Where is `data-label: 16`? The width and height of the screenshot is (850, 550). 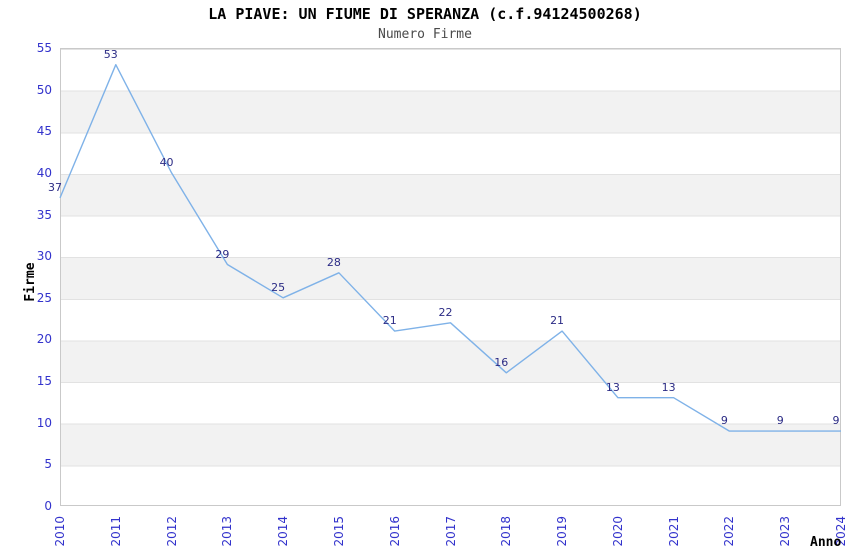 data-label: 16 is located at coordinates (501, 362).